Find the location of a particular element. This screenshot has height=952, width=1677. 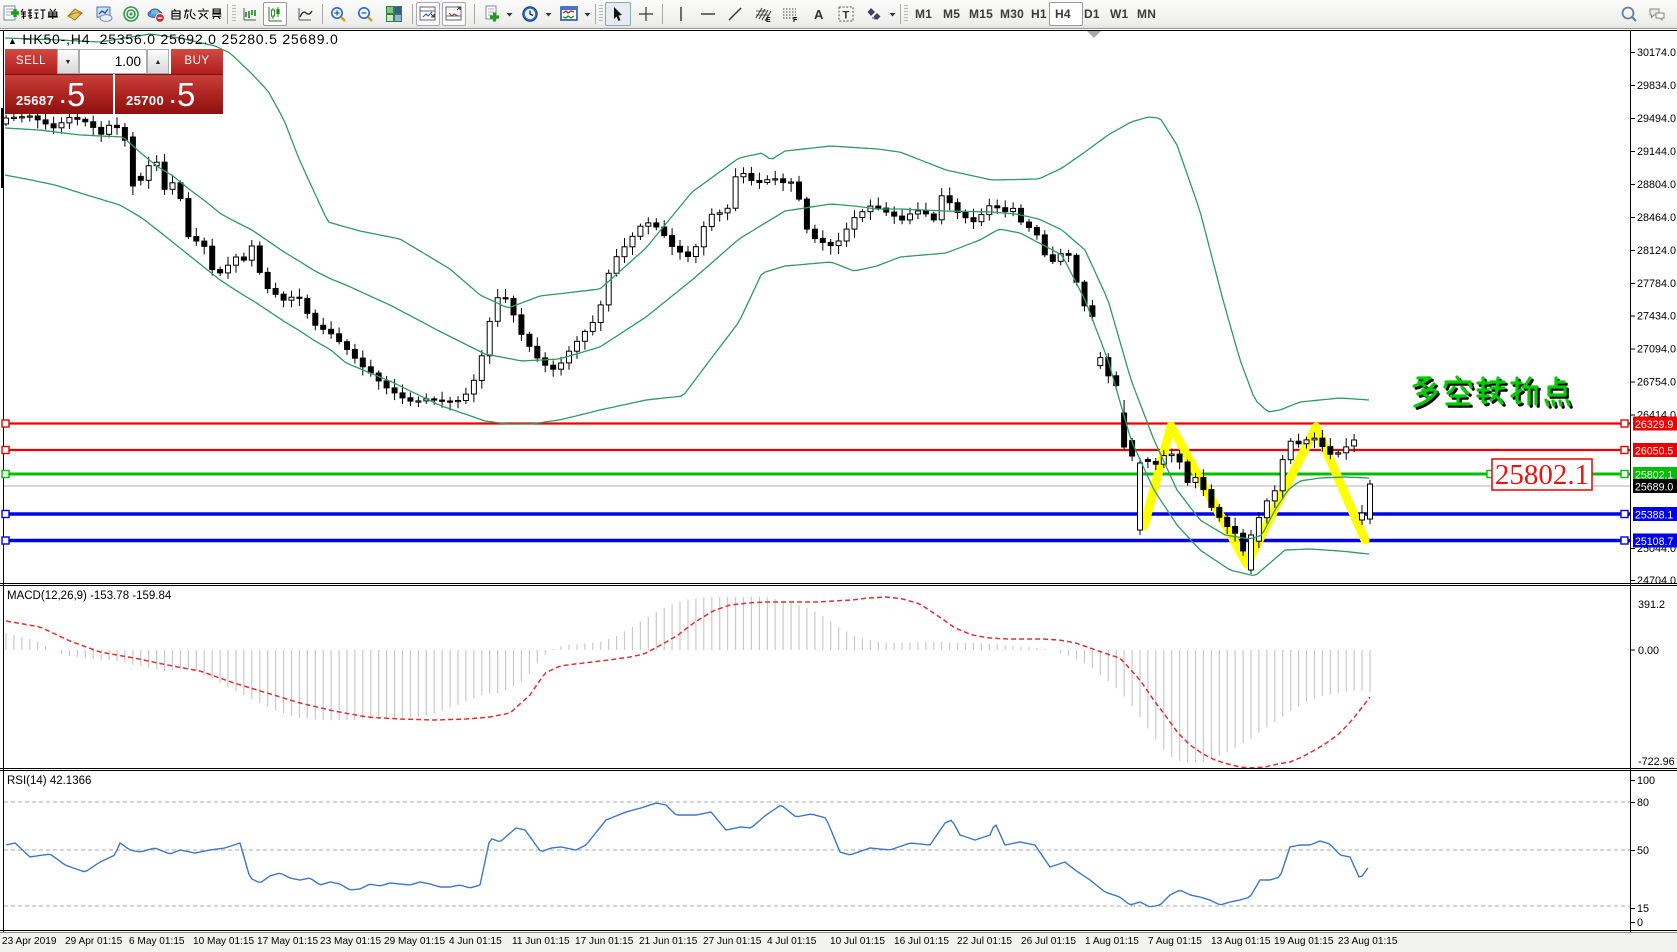

svg-text: 6 May 01:15 is located at coordinates (157, 941).